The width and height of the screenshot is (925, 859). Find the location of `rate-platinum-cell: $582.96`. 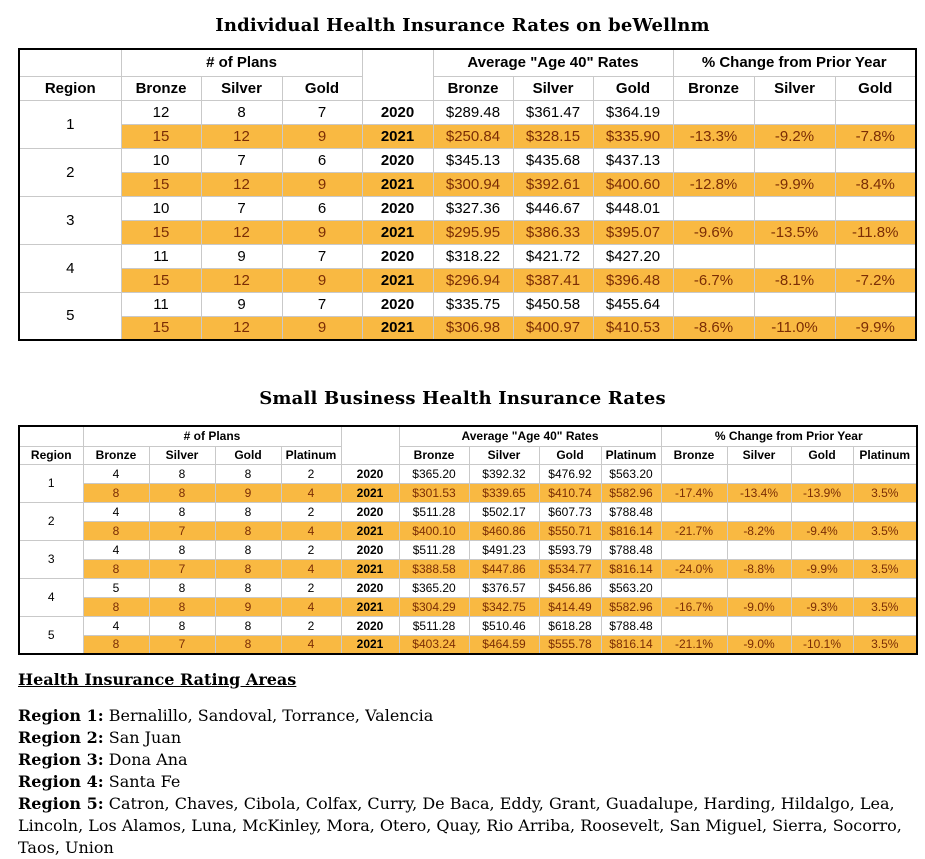

rate-platinum-cell: $582.96 is located at coordinates (631, 492).